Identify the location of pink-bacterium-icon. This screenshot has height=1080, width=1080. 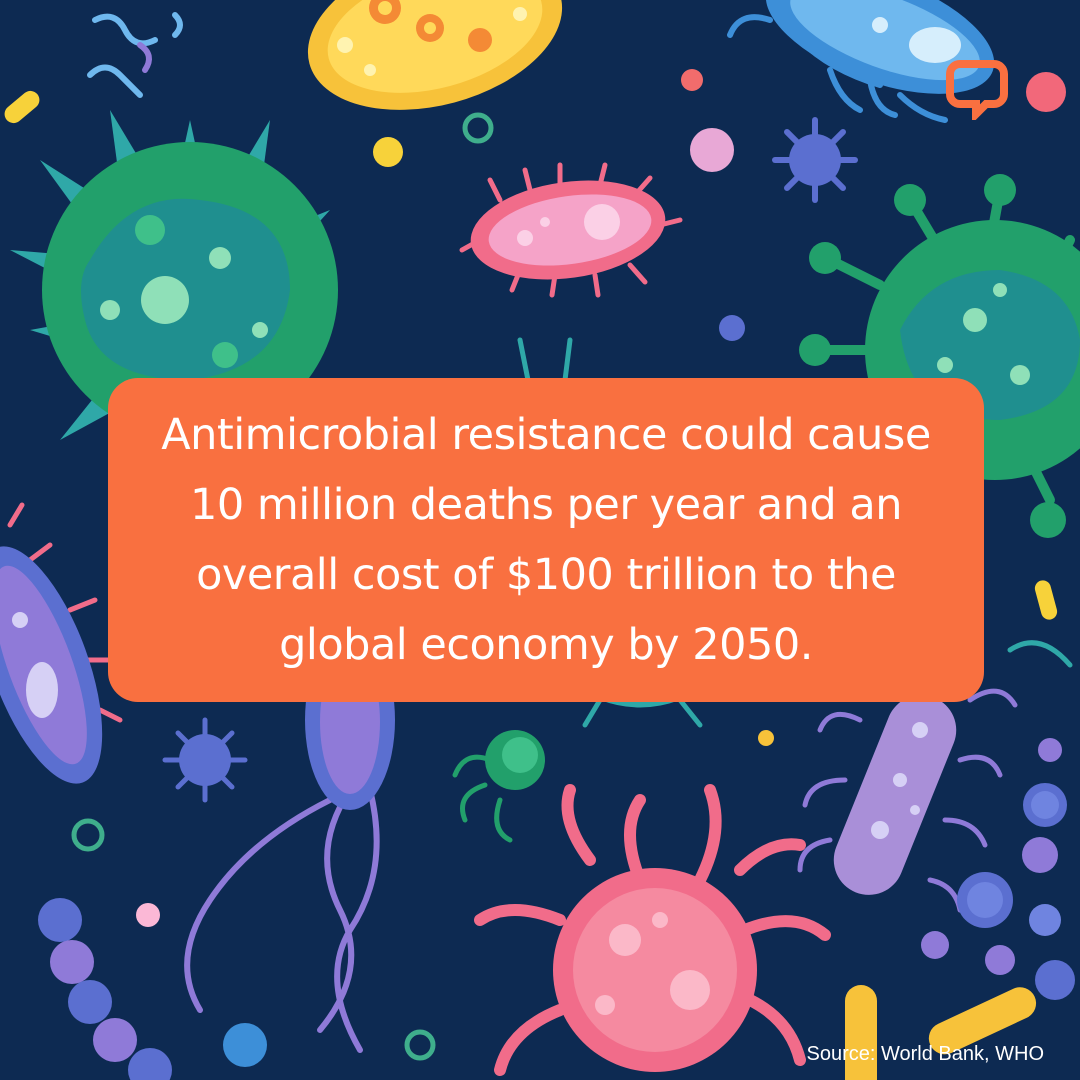
(571, 230).